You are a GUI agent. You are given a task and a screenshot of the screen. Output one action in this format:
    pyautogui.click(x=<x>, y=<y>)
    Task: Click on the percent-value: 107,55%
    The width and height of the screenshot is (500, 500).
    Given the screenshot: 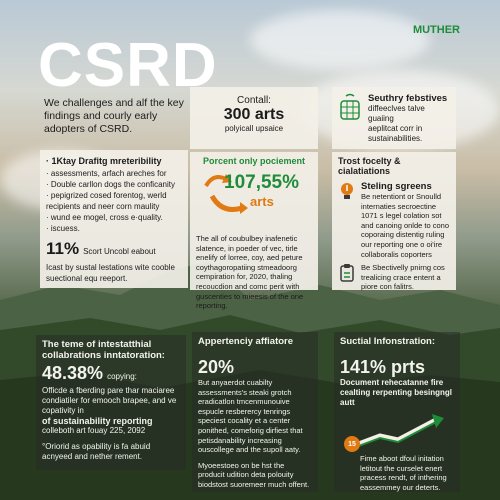 What is the action you would take?
    pyautogui.click(x=262, y=182)
    